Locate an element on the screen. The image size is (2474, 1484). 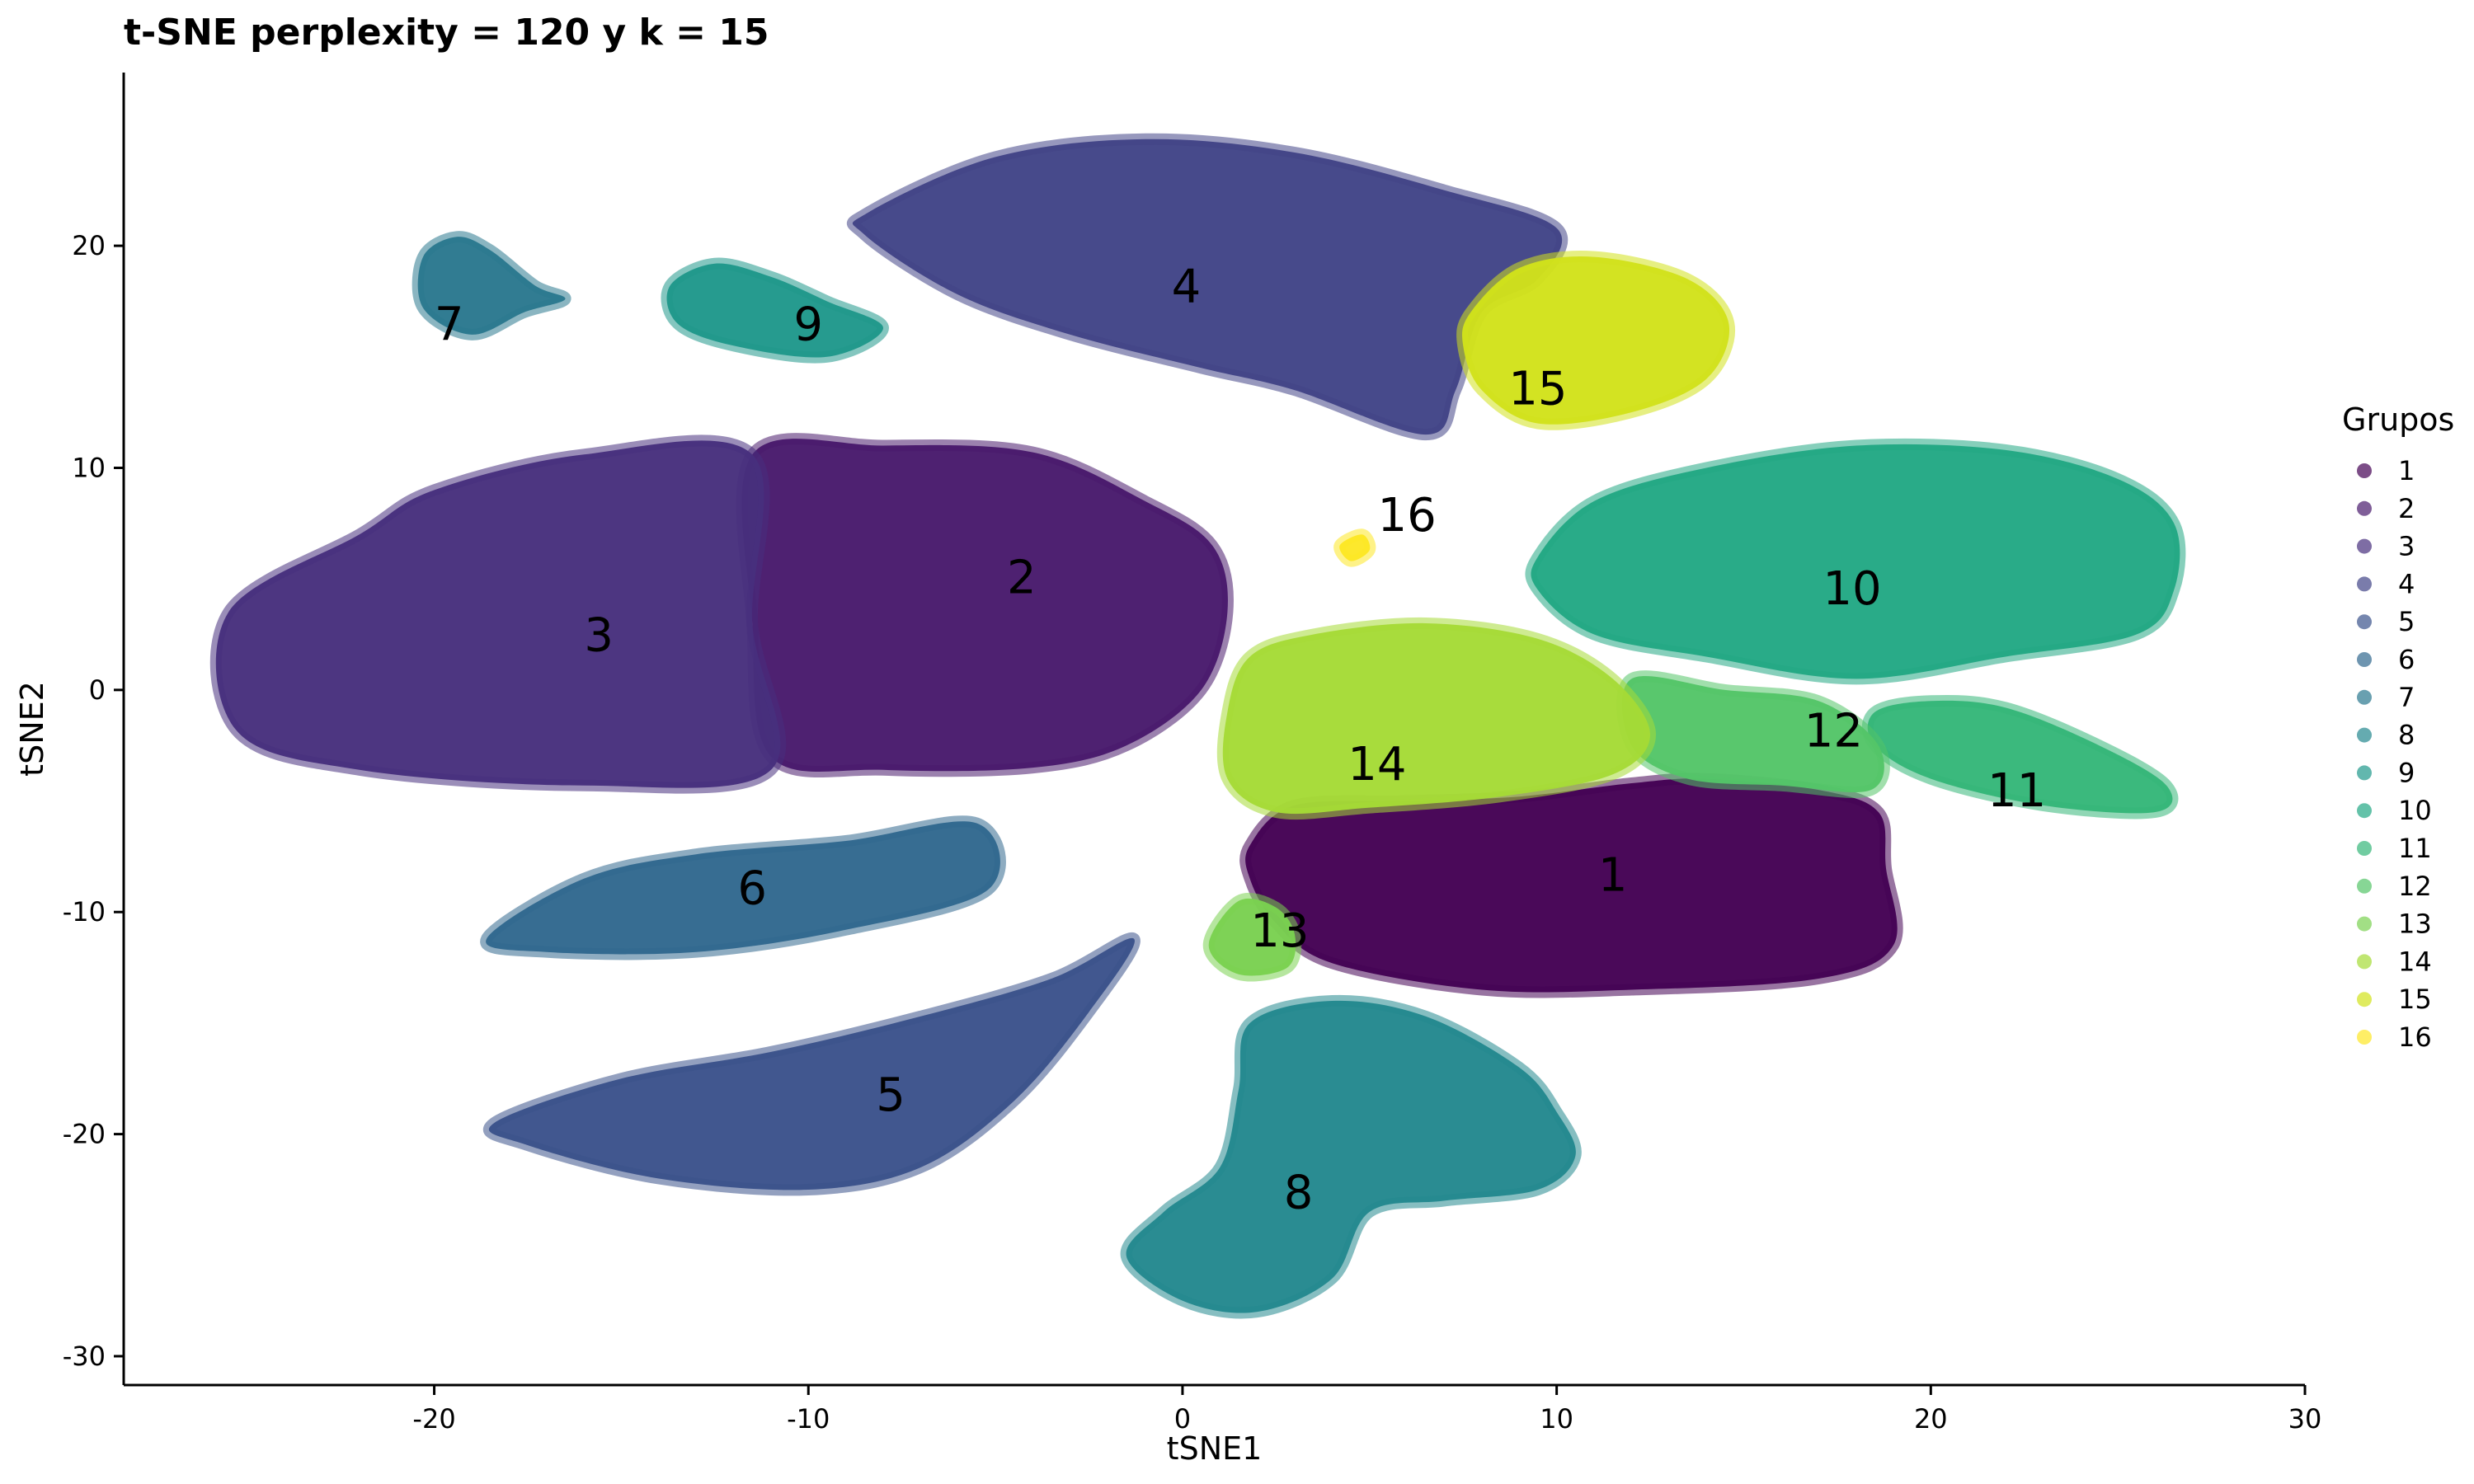
cluster-label-16: 16 is located at coordinates (1407, 515).